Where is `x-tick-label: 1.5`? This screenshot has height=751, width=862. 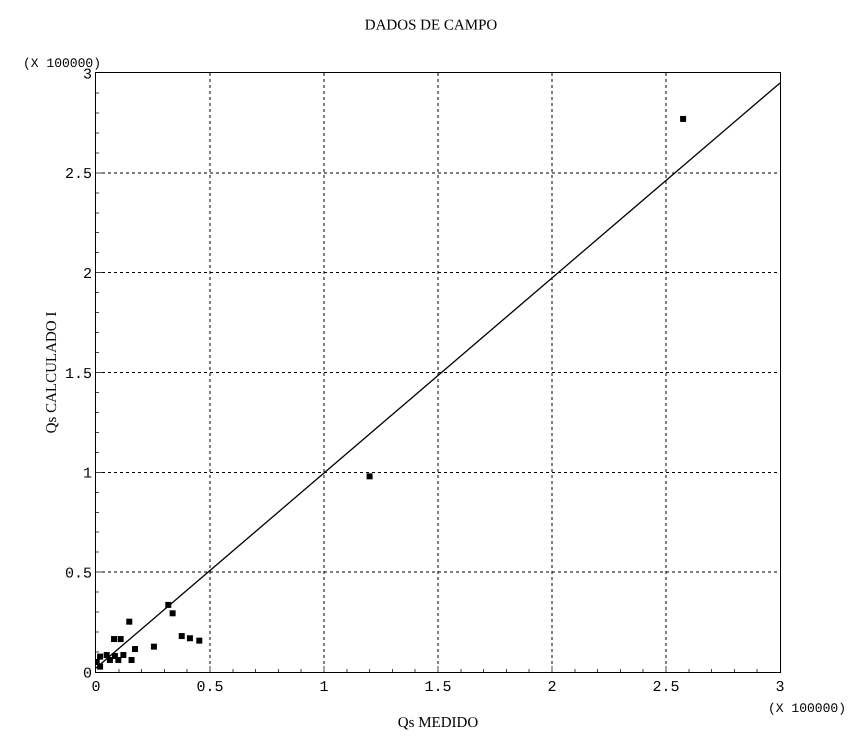
x-tick-label: 1.5 is located at coordinates (438, 687).